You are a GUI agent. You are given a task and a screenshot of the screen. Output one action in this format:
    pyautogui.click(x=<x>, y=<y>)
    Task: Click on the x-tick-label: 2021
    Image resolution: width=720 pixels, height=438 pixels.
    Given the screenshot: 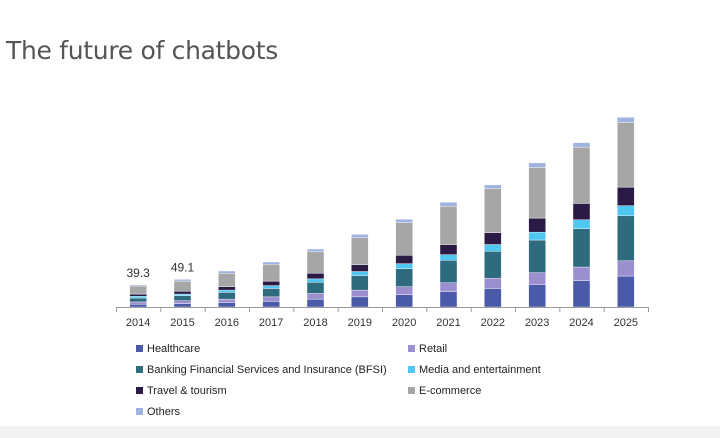 What is the action you would take?
    pyautogui.click(x=448, y=323)
    